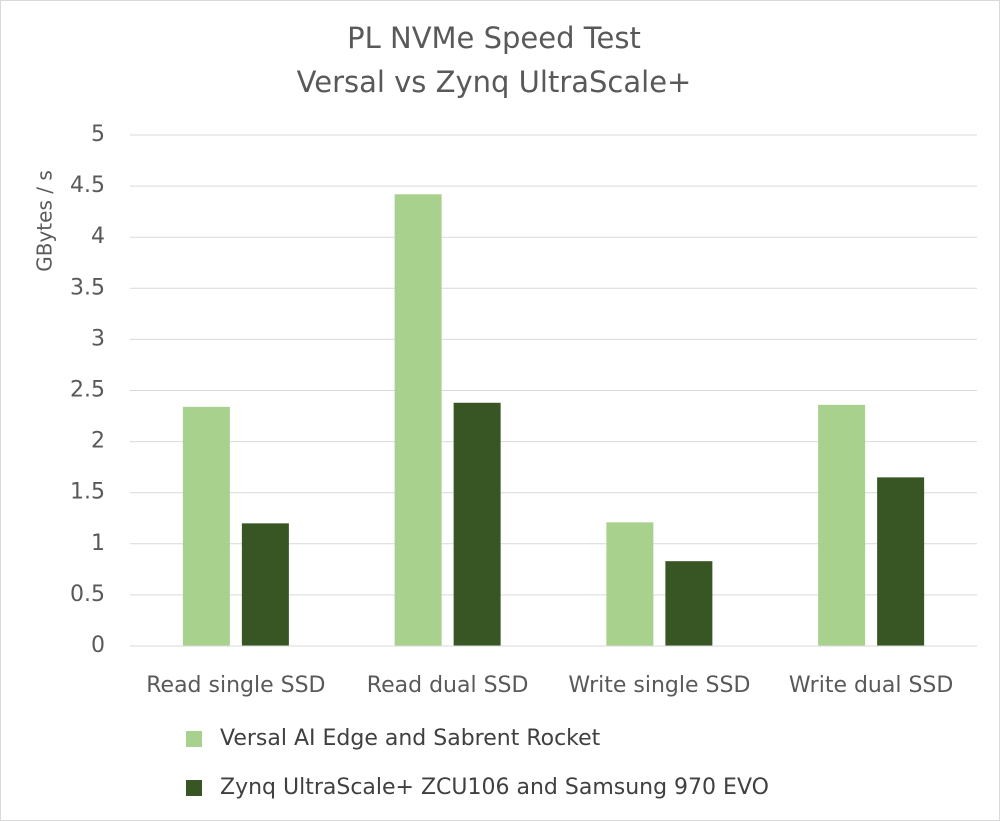 This screenshot has height=821, width=1000. Describe the element at coordinates (87, 390) in the screenshot. I see `y-tick-label: 2.5` at that location.